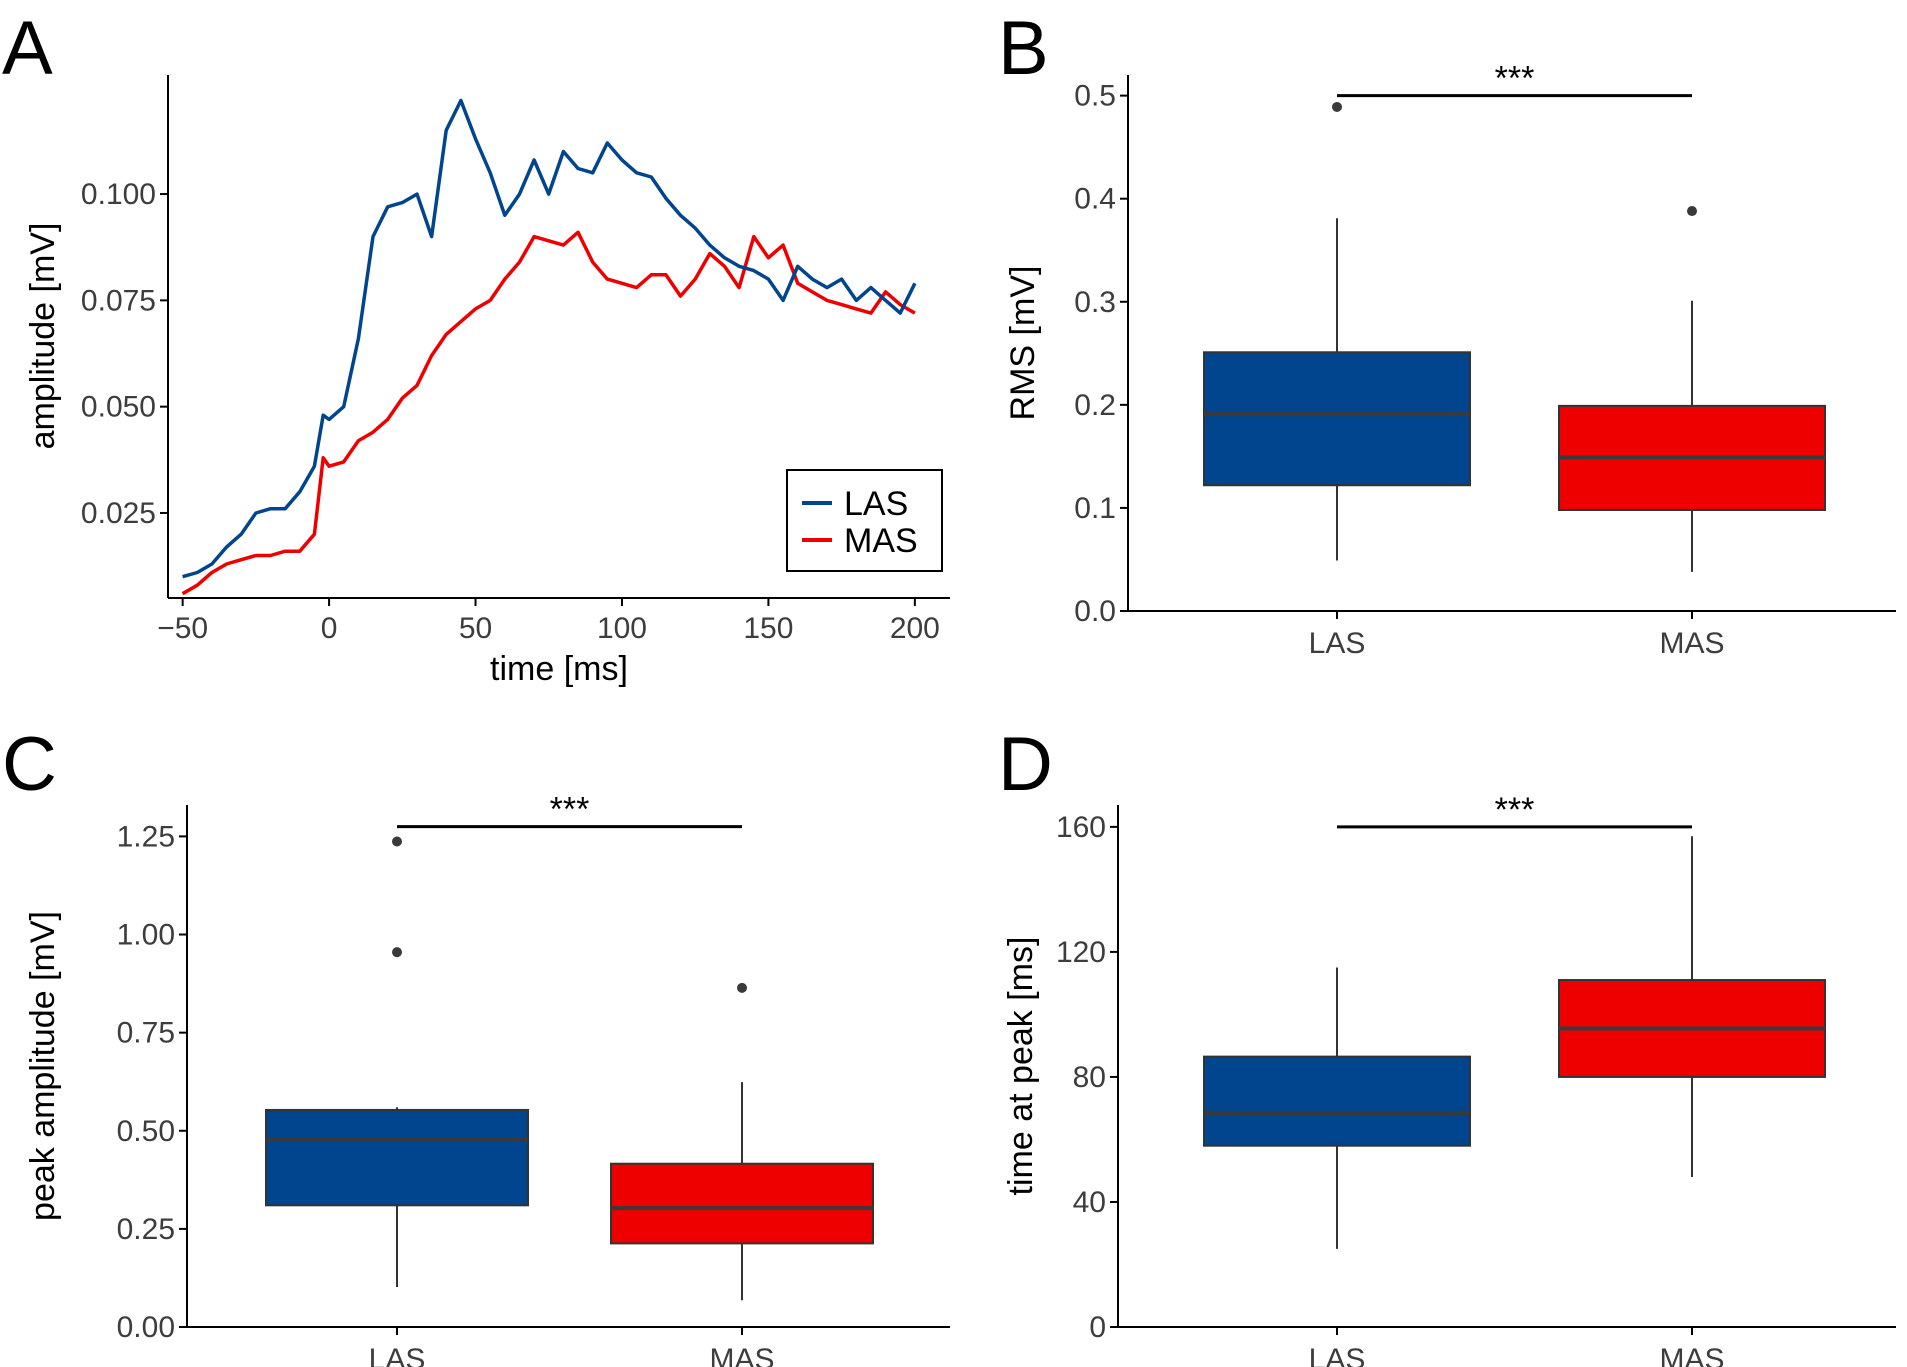  Describe the element at coordinates (1337, 643) in the screenshot. I see `b-x-tick-label: LAS` at that location.